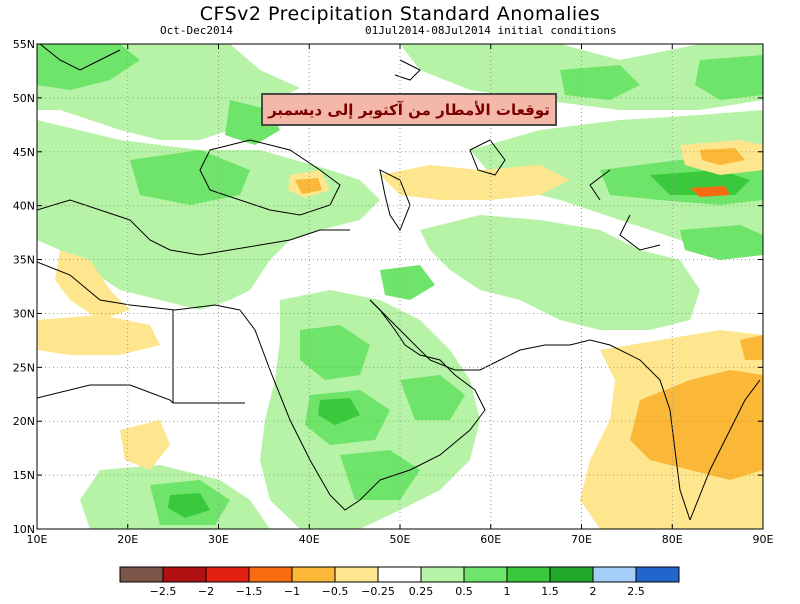 The image size is (800, 604). Describe the element at coordinates (593, 591) in the screenshot. I see `legend-label: 2` at that location.